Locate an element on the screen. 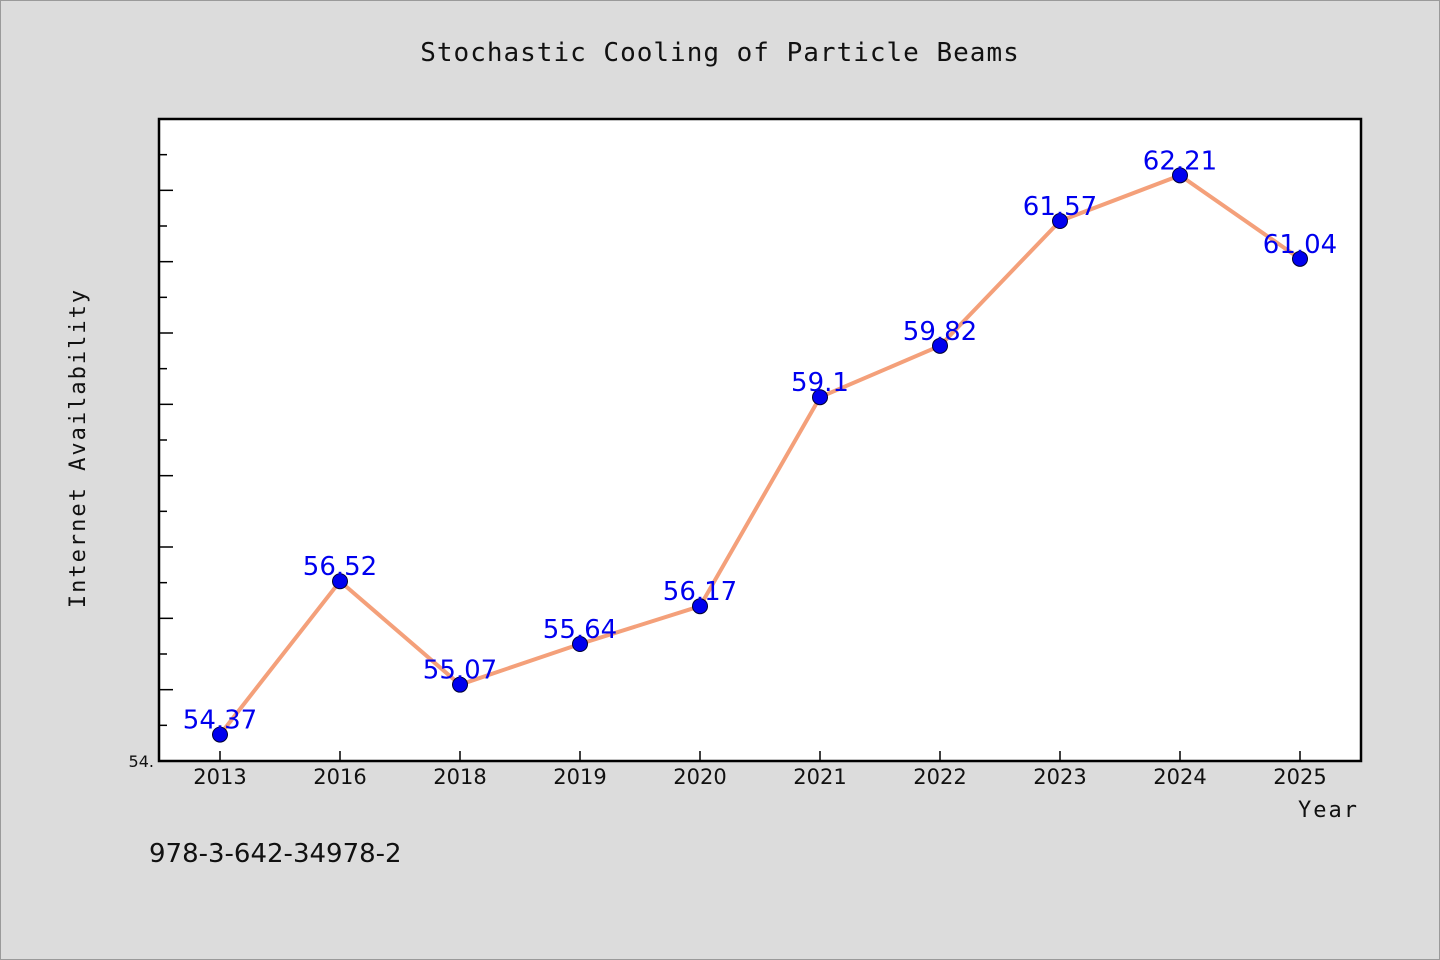 The height and width of the screenshot is (960, 1440). x-axis-title: Year is located at coordinates (1328, 810).